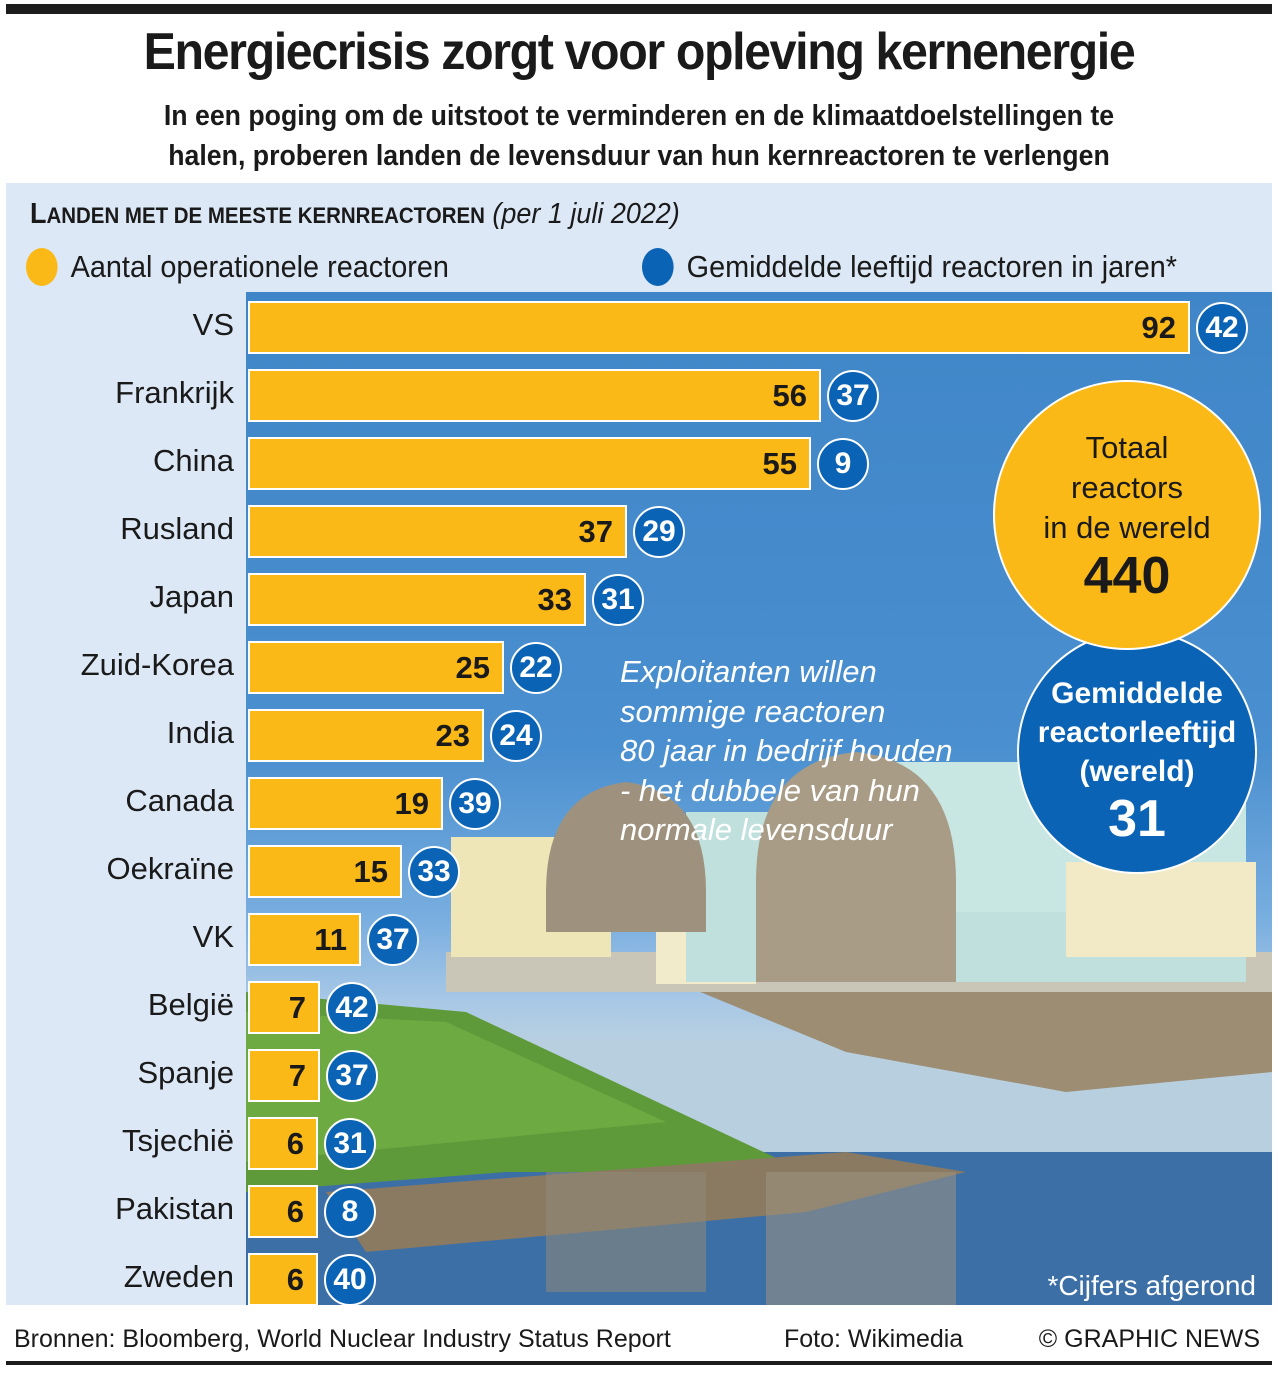 The height and width of the screenshot is (1374, 1278). I want to click on legend-label: Aantal operationele reactoren, so click(259, 266).